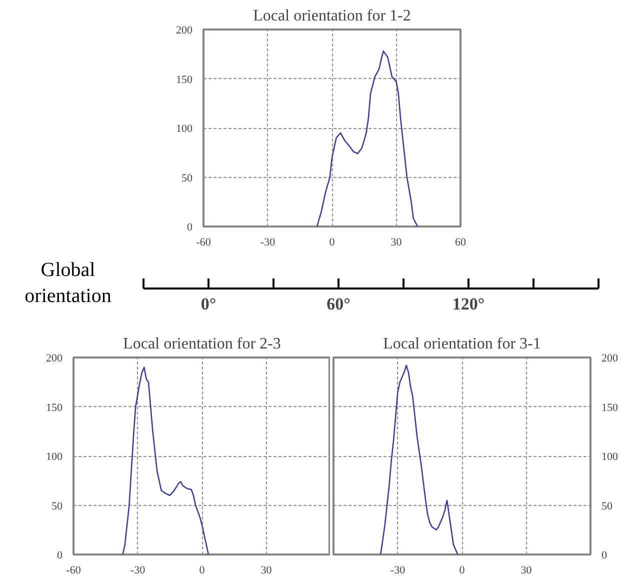  I want to click on x-tick-label: 60, so click(460, 242).